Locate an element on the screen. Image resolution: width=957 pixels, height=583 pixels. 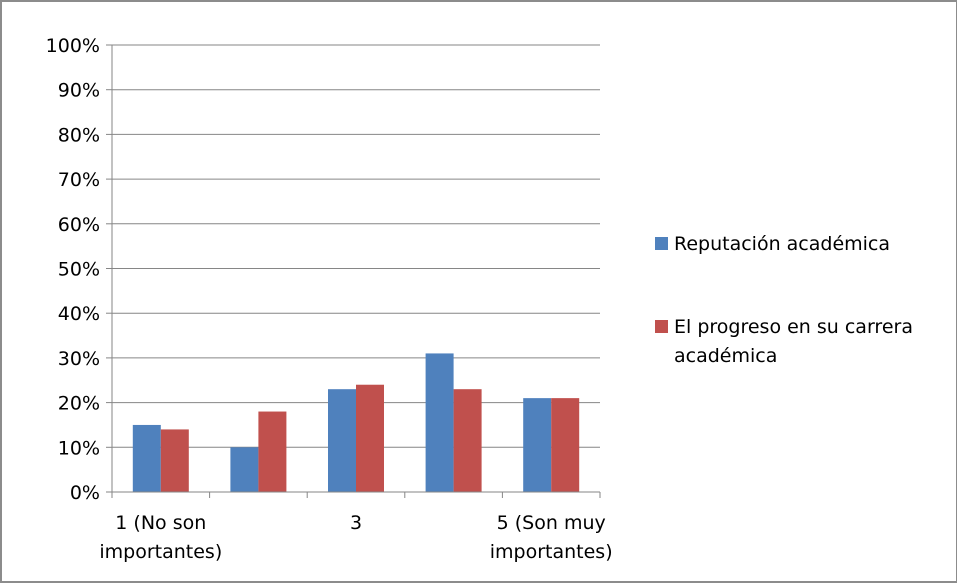
y-tick-label: 60% is located at coordinates (79, 225).